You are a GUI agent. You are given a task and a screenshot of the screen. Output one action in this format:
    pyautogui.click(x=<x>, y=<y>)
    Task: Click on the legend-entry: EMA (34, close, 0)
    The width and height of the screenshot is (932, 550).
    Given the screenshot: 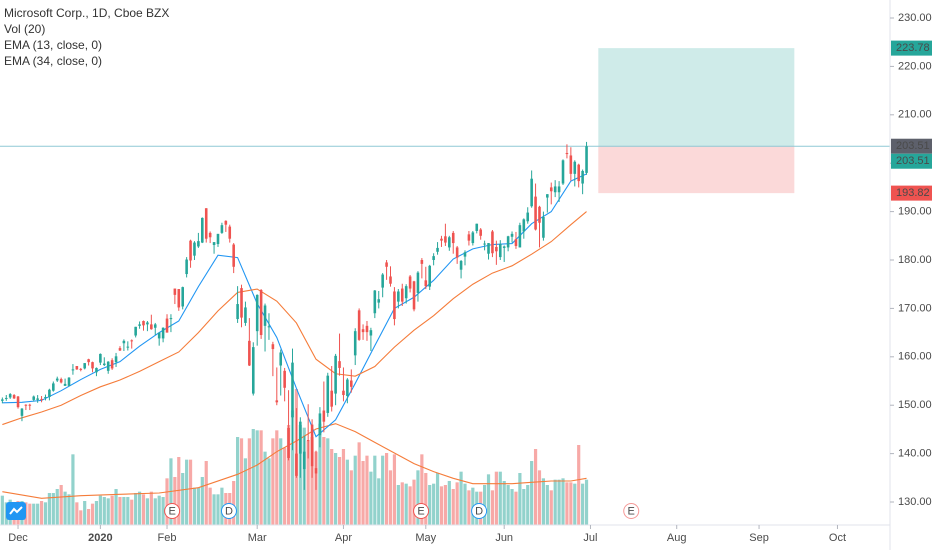 What is the action you would take?
    pyautogui.click(x=53, y=61)
    